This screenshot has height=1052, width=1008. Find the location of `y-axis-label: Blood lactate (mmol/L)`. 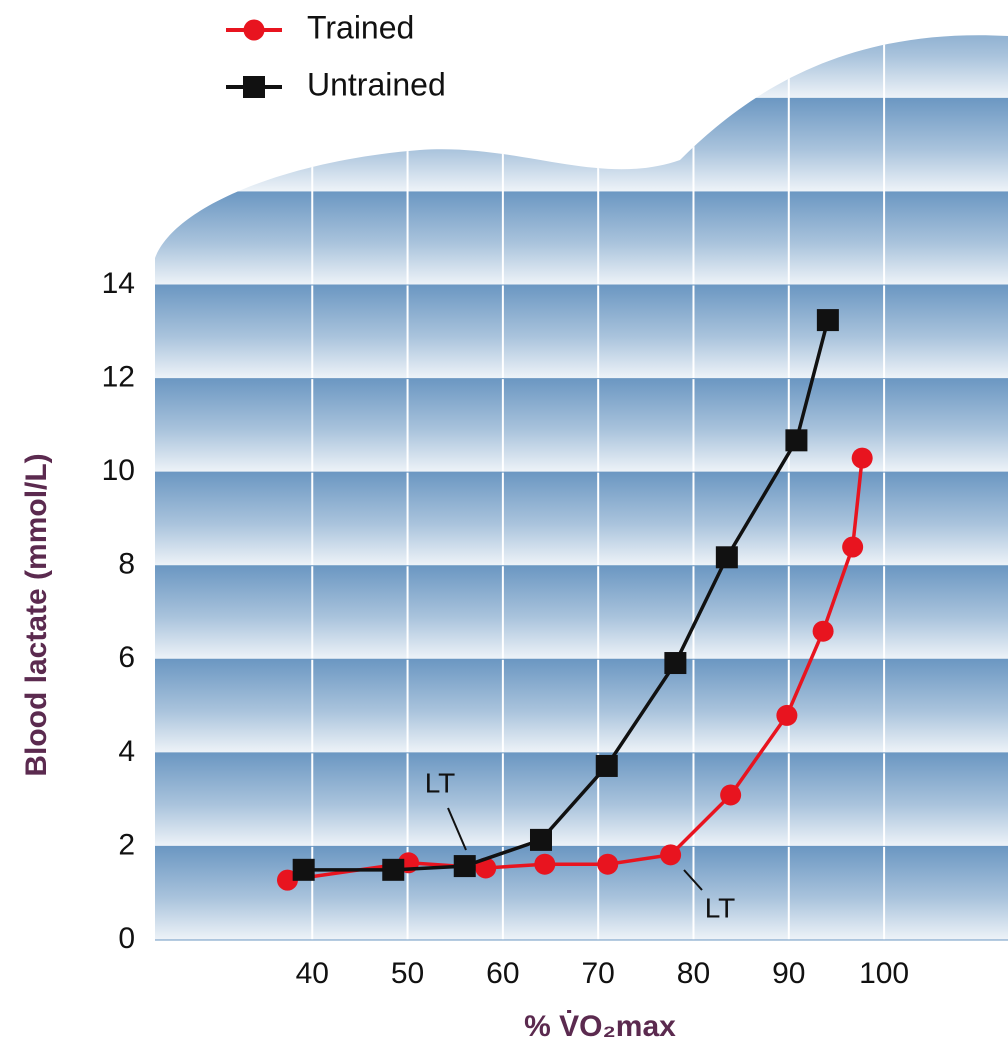

y-axis-label: Blood lactate (mmol/L) is located at coordinates (36, 614).